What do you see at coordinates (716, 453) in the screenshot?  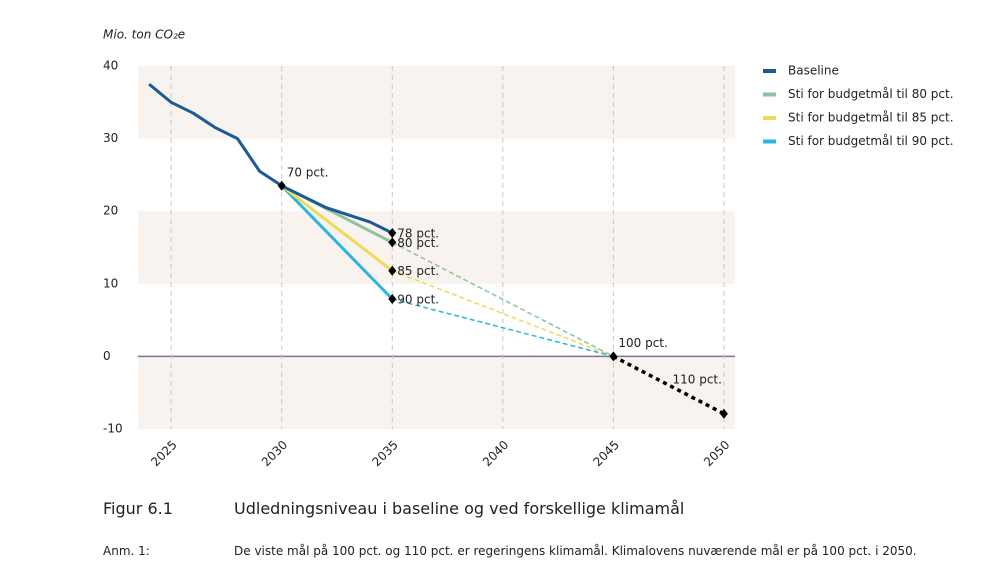 I see `x-tick-label: 2050` at bounding box center [716, 453].